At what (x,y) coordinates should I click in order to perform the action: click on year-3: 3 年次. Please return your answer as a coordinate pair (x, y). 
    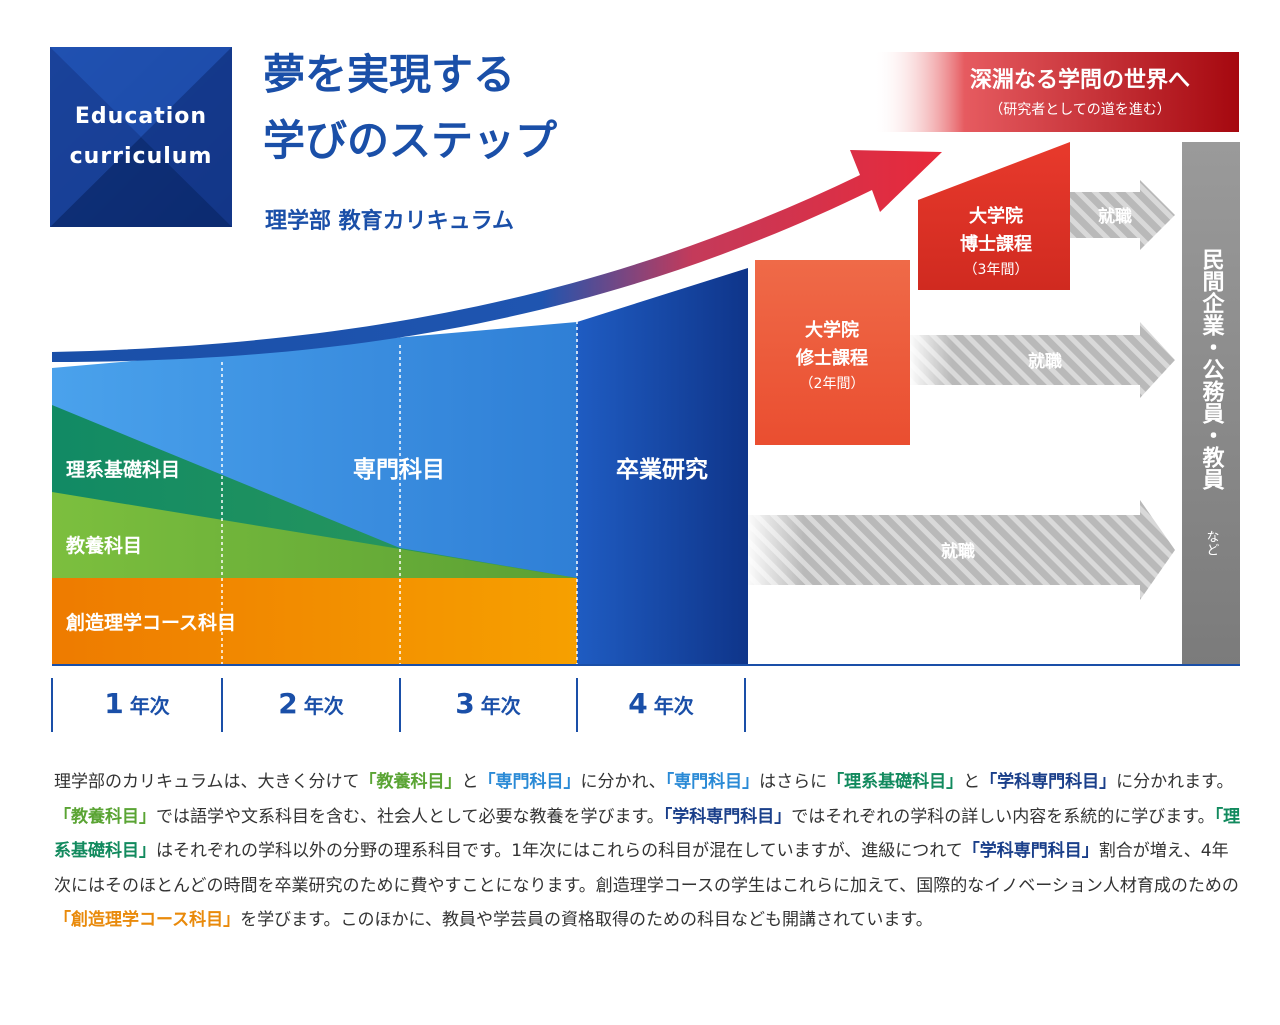
    Looking at the image, I should click on (488, 704).